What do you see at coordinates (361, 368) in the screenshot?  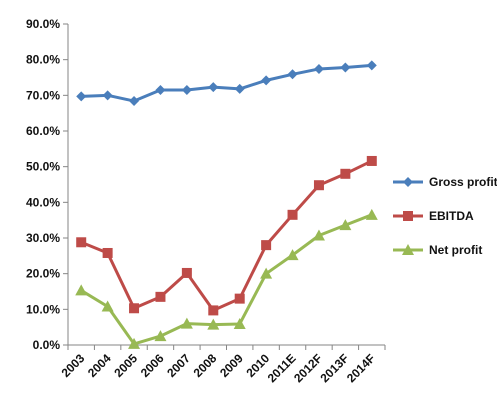 I see `x-tick-label: 2014F` at bounding box center [361, 368].